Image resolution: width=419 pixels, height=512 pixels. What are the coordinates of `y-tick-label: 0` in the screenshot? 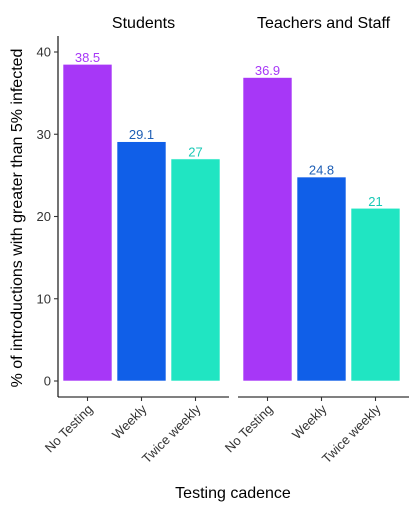 It's located at (47, 381).